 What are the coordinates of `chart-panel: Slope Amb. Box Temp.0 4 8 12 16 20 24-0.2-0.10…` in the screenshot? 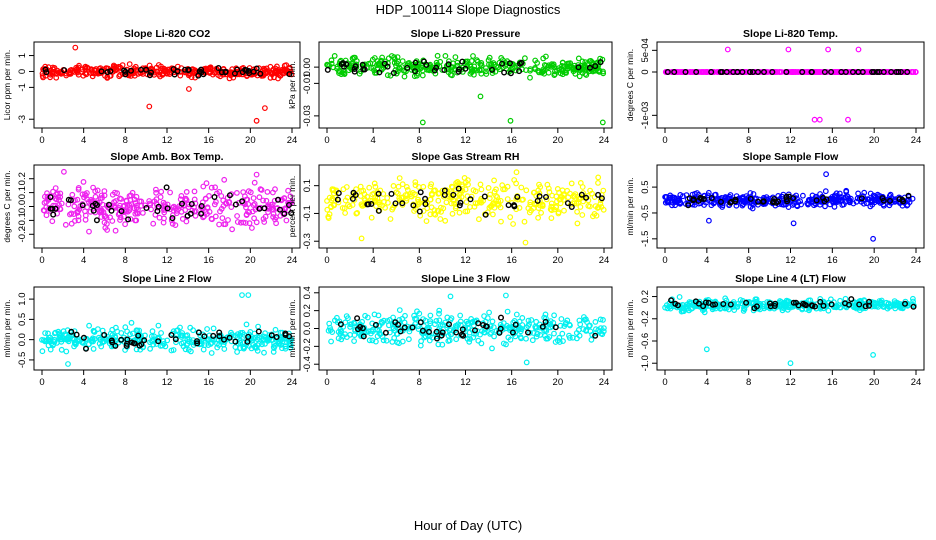 It's located at (151, 208).